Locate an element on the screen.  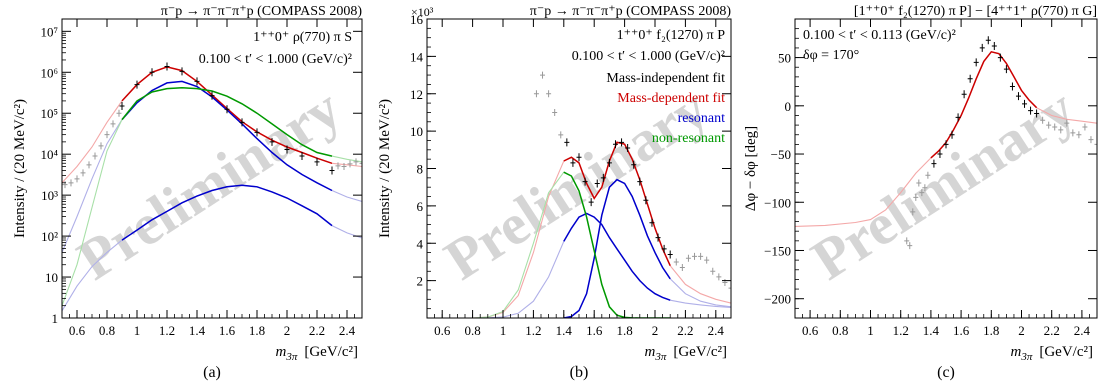
y-multiplier: ×10³ is located at coordinates (422, 12).